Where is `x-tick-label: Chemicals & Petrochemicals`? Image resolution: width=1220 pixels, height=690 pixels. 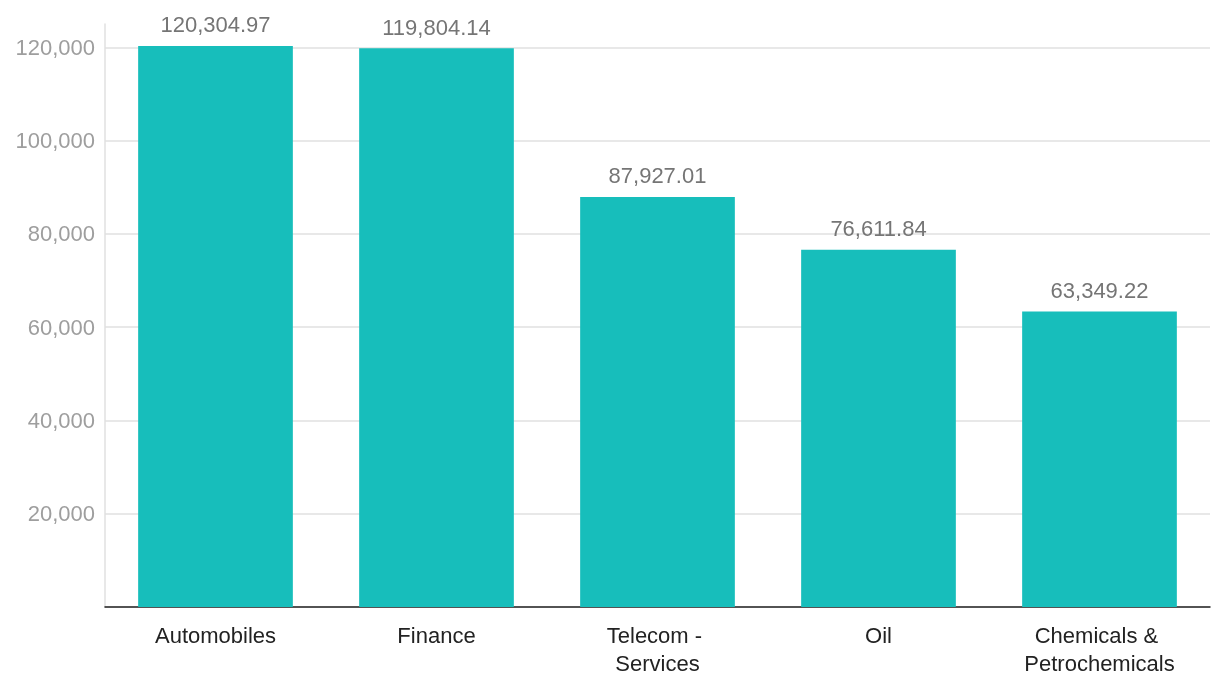
x-tick-label: Chemicals & Petrochemicals is located at coordinates (1099, 649).